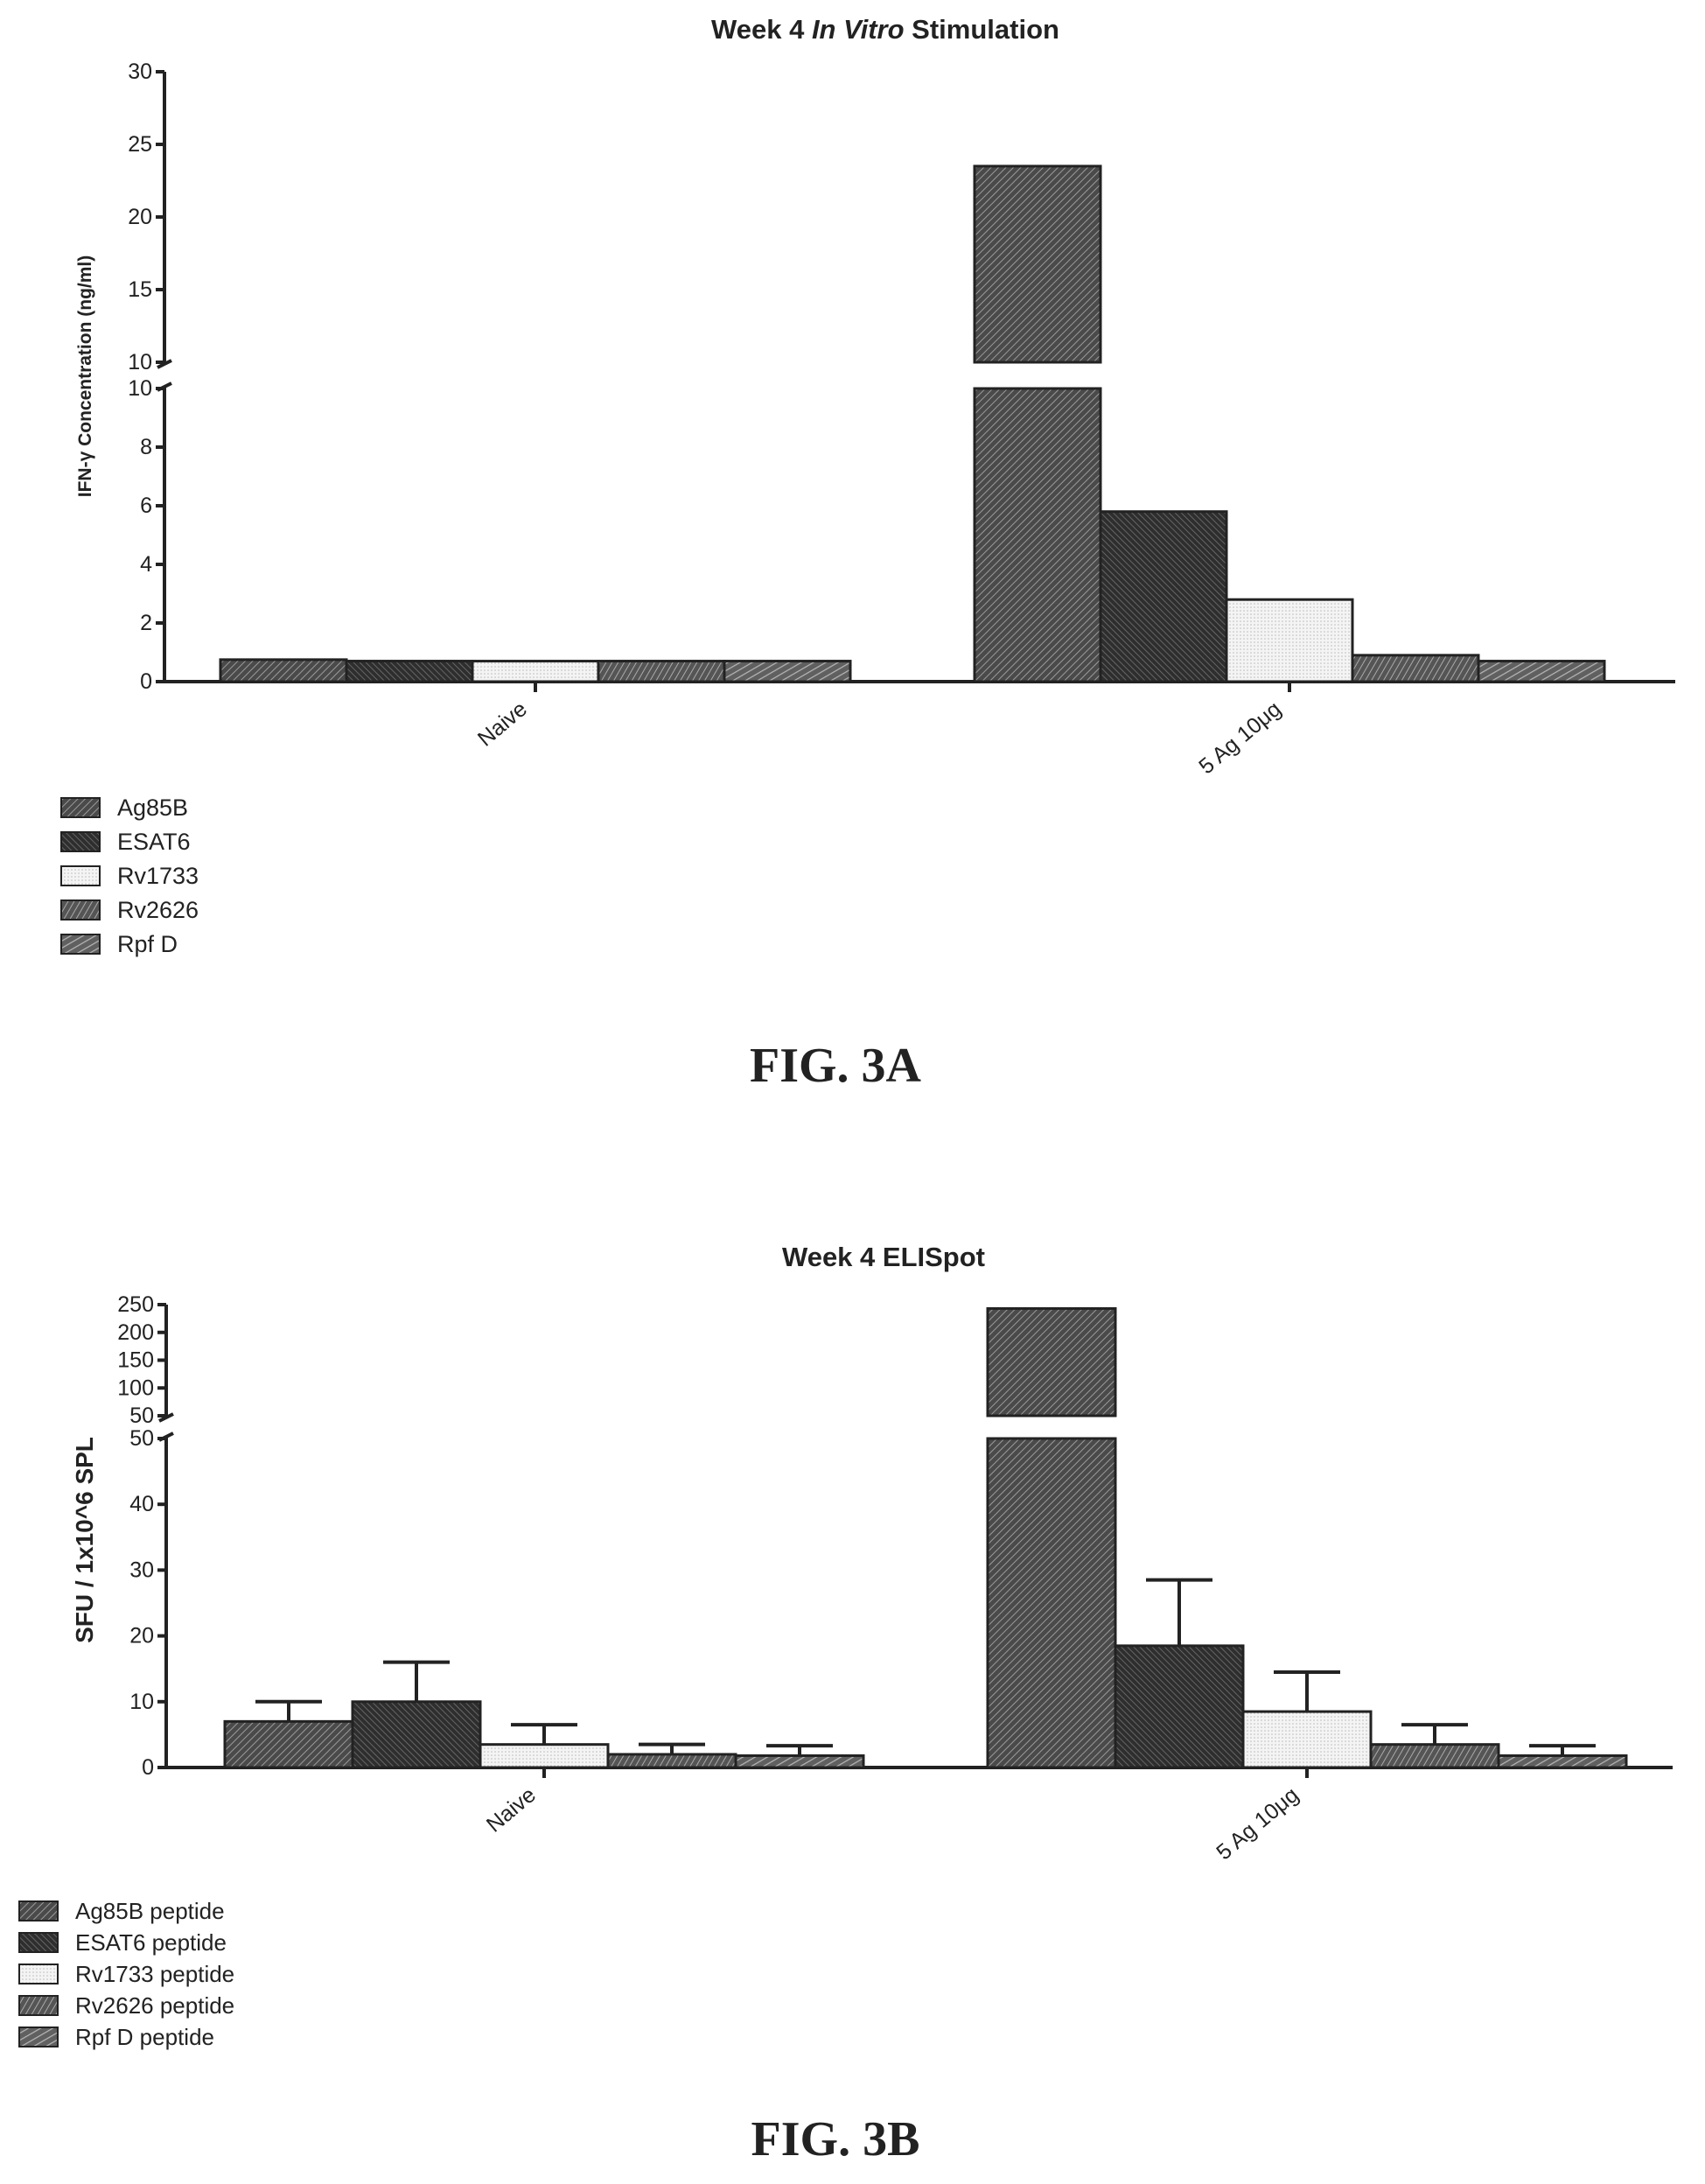  I want to click on y-tick-label: 15, so click(140, 289).